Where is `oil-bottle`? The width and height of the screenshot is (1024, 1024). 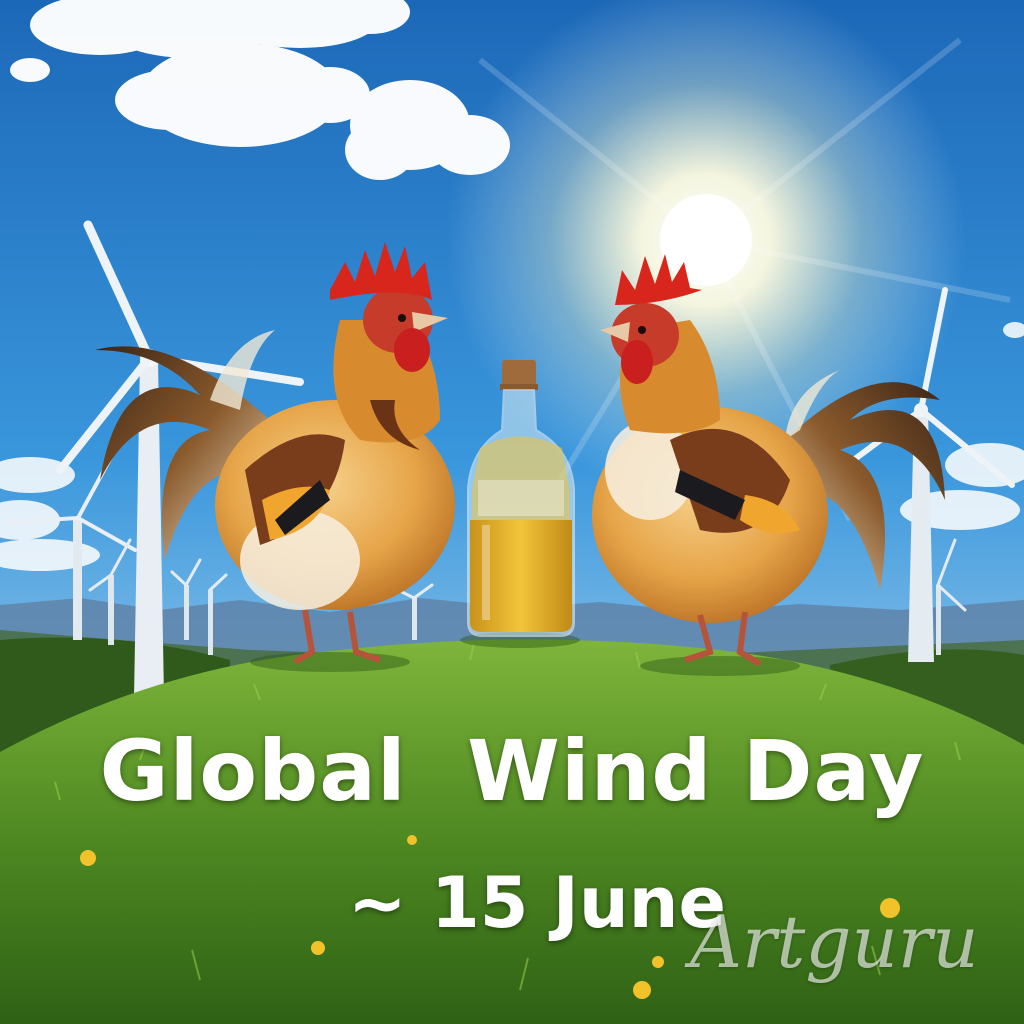
oil-bottle is located at coordinates (521, 498).